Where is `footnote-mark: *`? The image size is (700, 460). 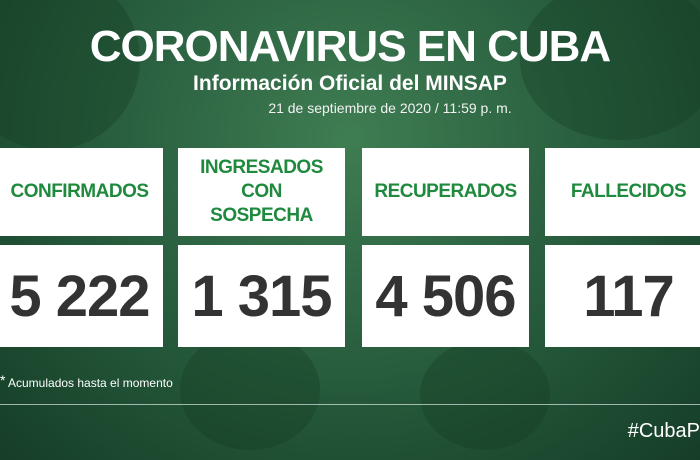
footnote-mark: * is located at coordinates (3, 380).